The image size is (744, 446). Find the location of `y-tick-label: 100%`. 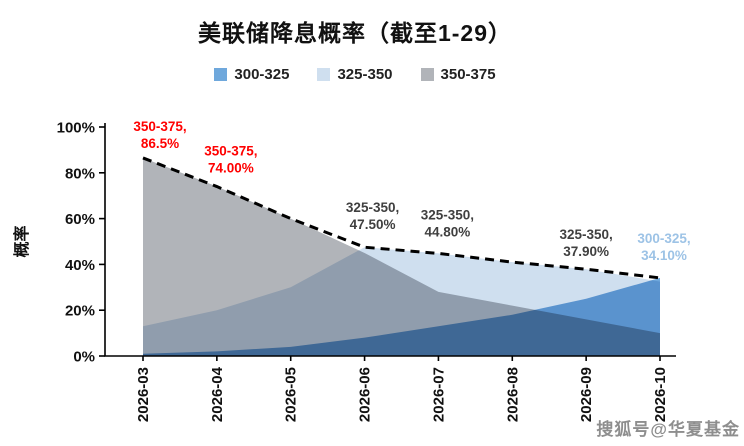

y-tick-label: 100% is located at coordinates (76, 128).